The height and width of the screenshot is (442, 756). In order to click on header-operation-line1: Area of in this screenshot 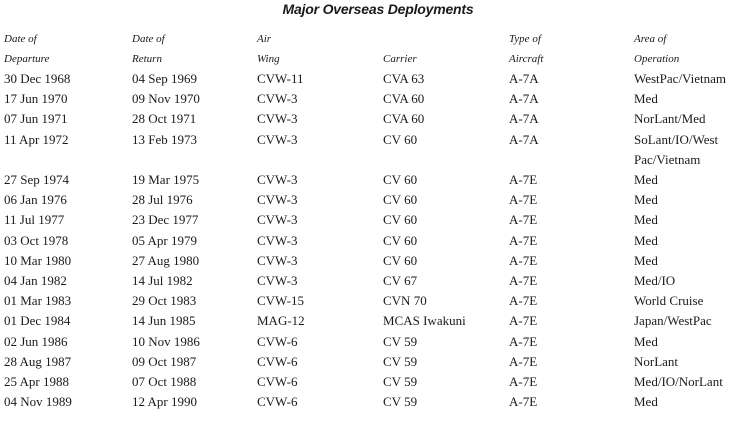, I will do `click(650, 39)`.